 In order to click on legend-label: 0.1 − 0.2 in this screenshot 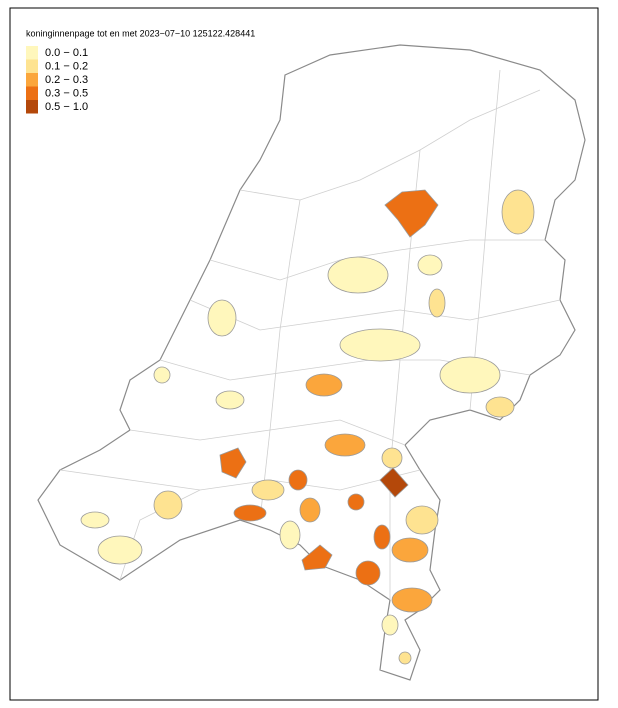, I will do `click(66, 66)`.